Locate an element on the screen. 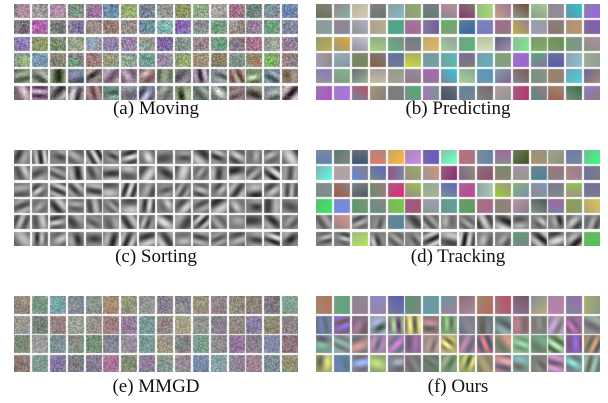  filter-grid-image-mmgd is located at coordinates (156, 334).